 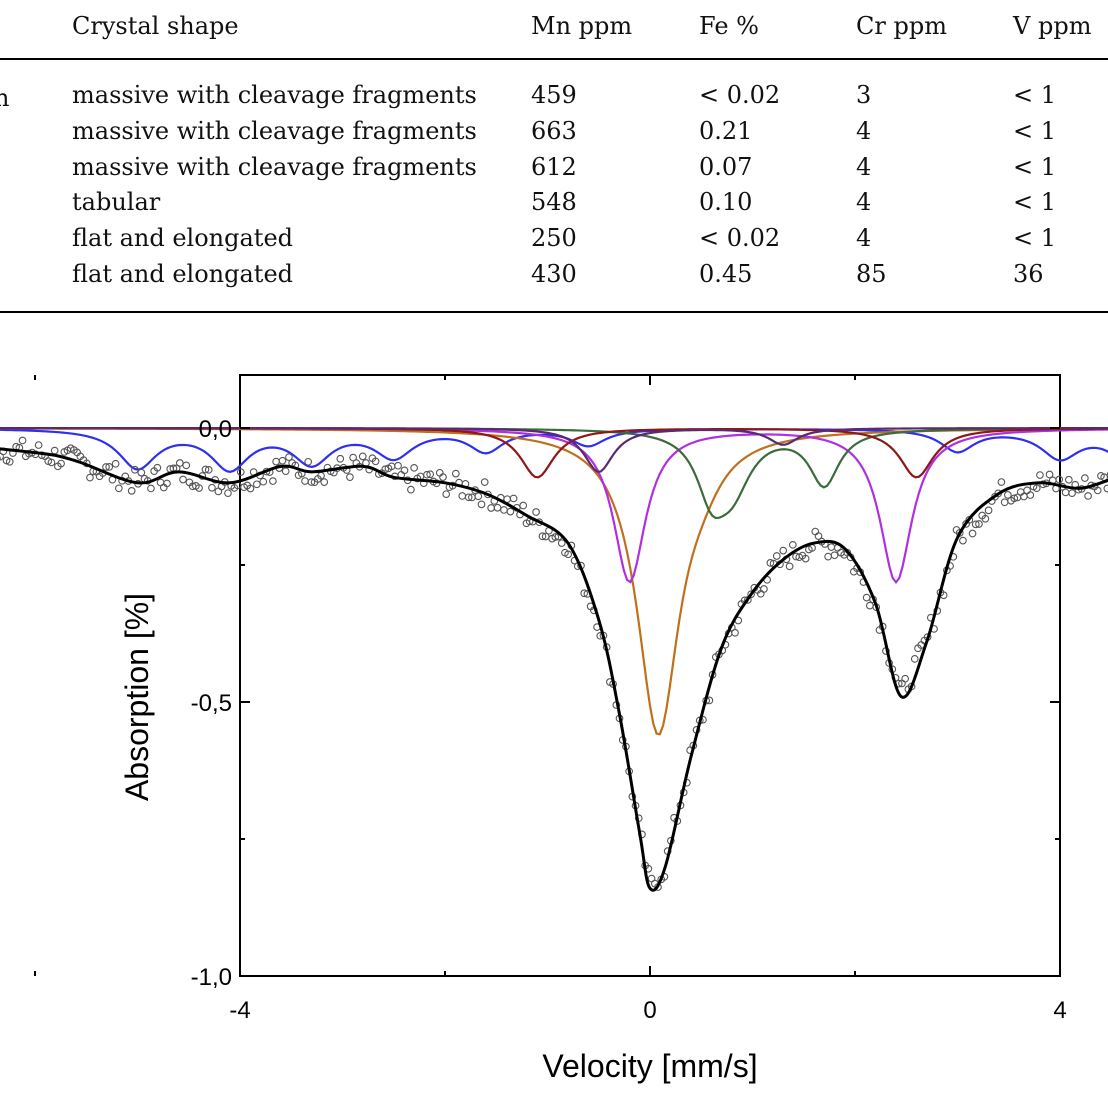 What do you see at coordinates (215, 429) in the screenshot?
I see `y-tick-label: 0,0` at bounding box center [215, 429].